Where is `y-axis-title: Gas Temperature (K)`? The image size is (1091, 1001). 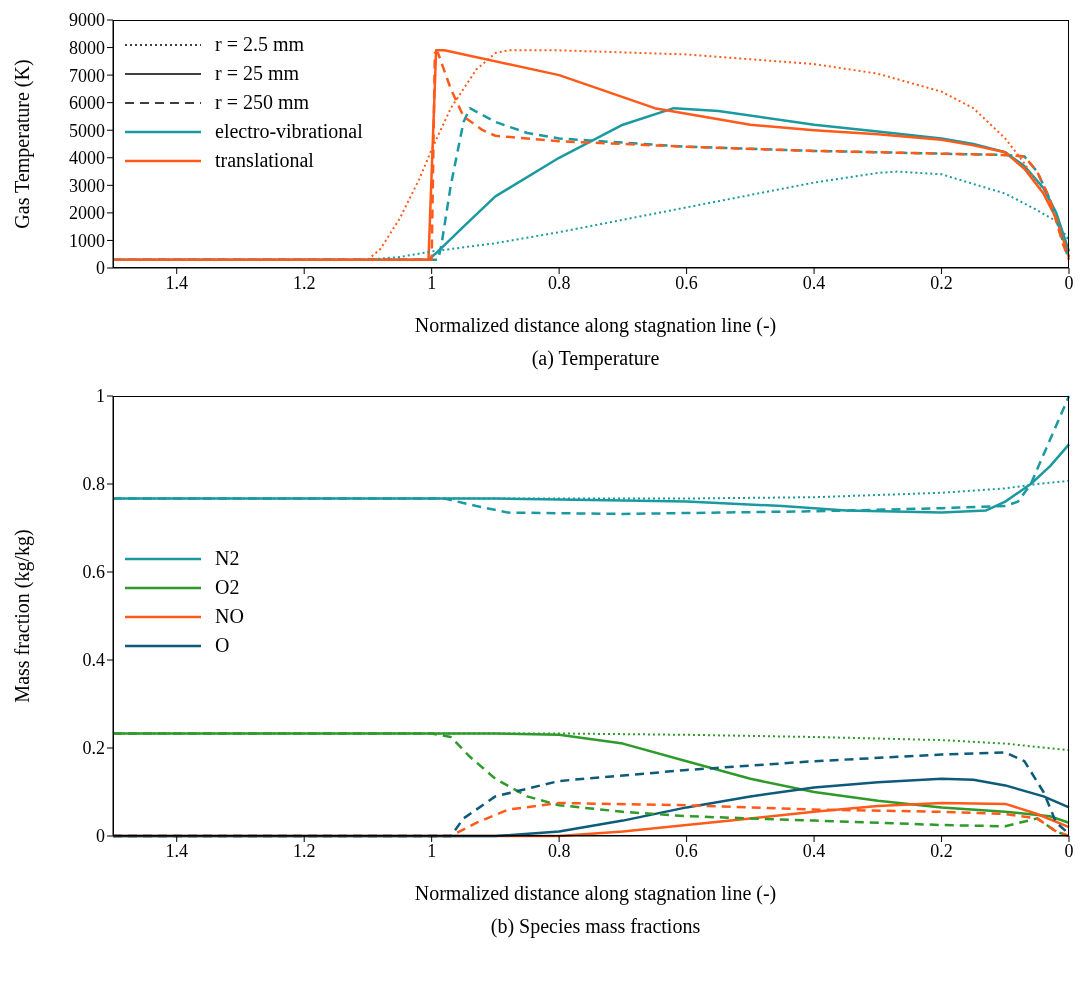
y-axis-title: Gas Temperature (K) is located at coordinates (22, 144).